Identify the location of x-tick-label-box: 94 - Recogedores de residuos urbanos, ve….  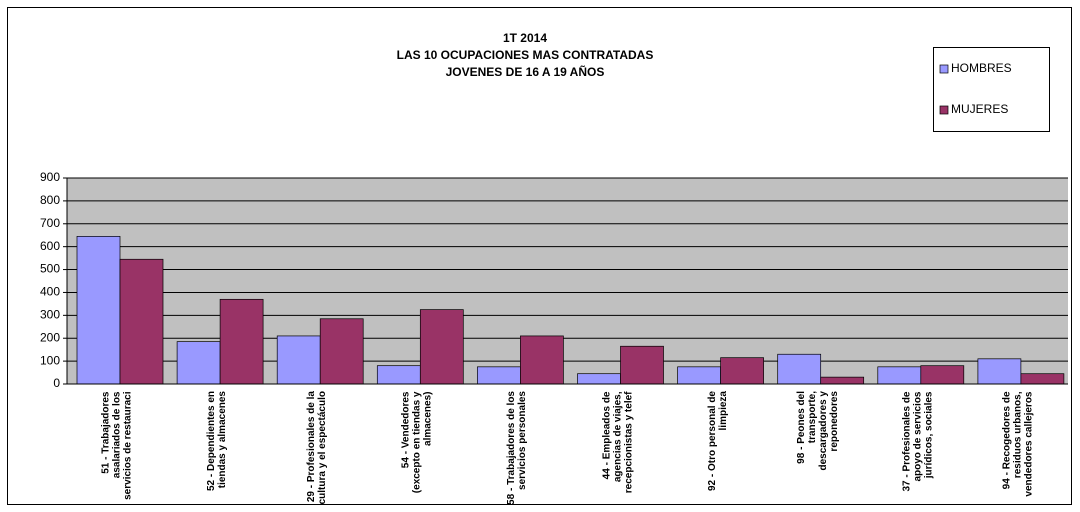
(1018, 450).